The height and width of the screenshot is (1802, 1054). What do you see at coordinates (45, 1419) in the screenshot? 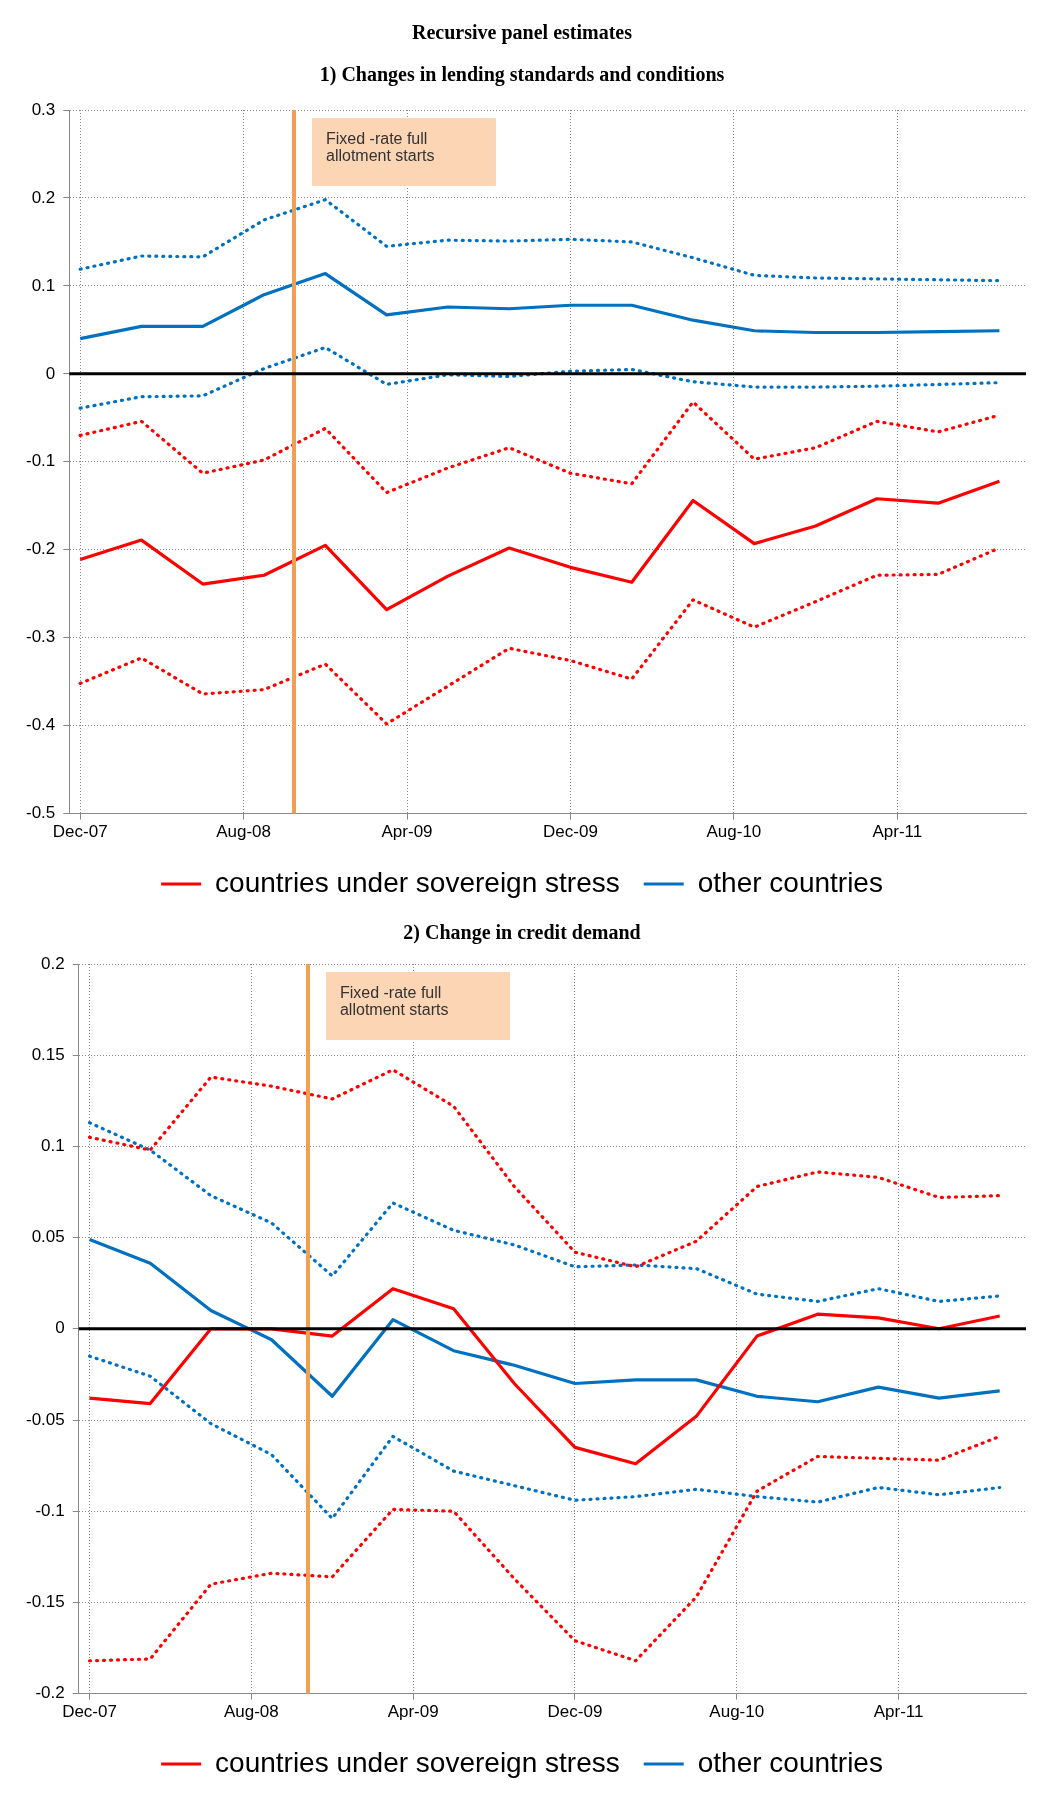
I see `y-tick-label: -0.05` at bounding box center [45, 1419].